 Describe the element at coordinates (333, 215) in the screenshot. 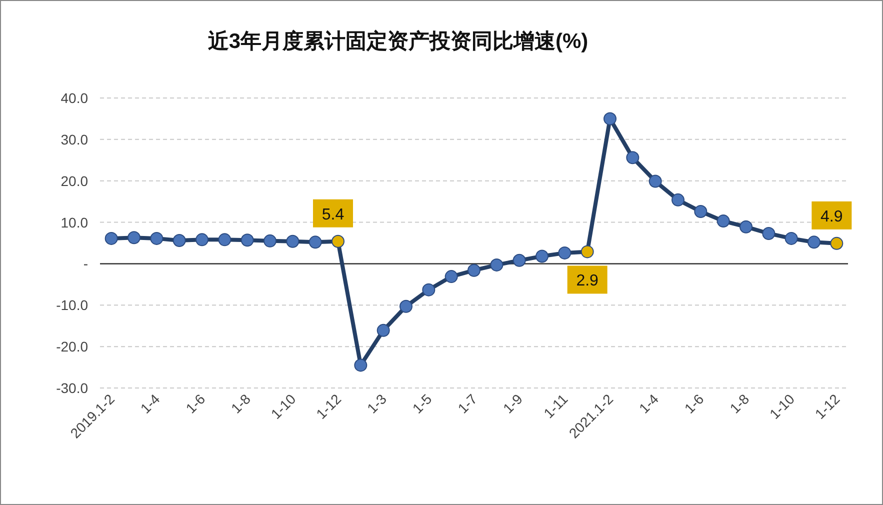

I see `data-label: 5.4` at that location.